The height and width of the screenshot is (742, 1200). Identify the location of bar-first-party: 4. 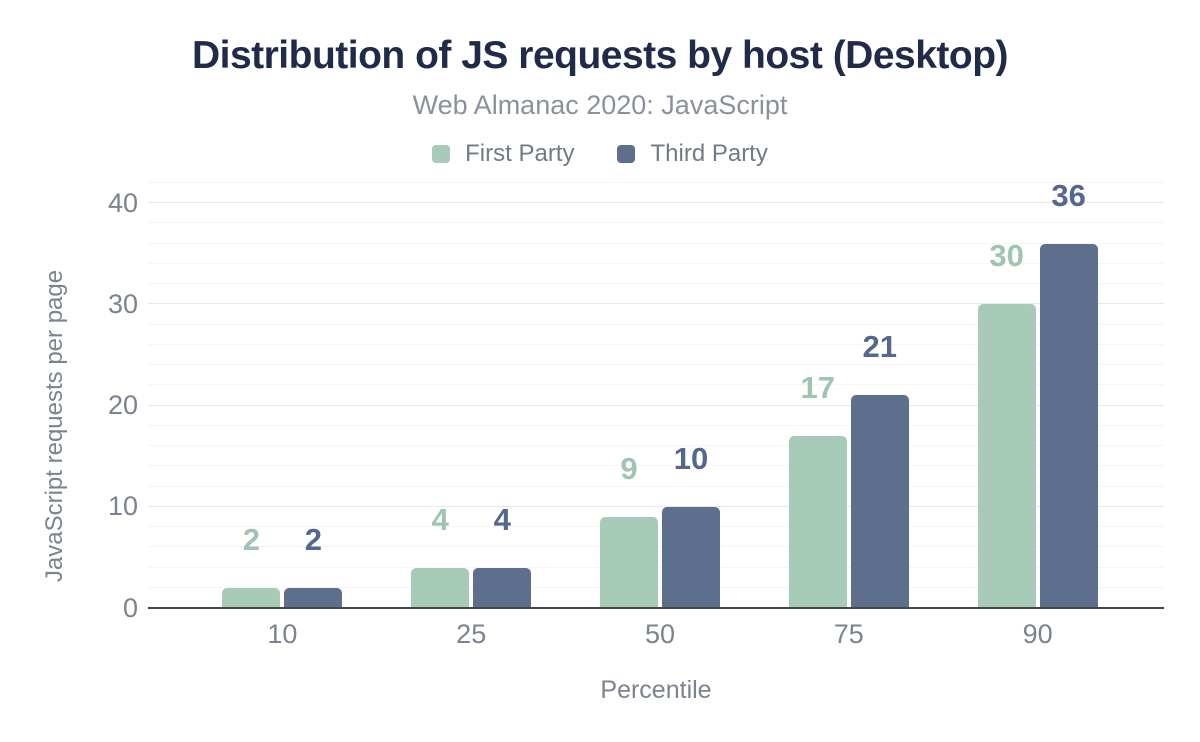
(440, 556).